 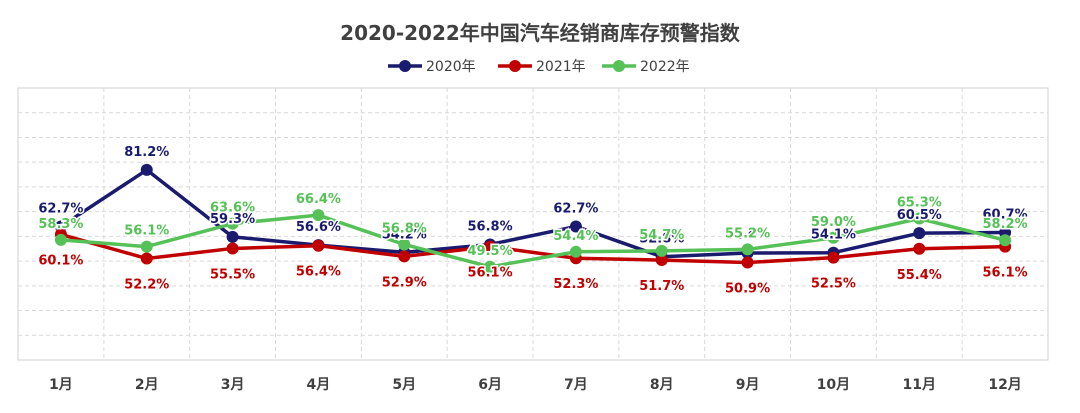 I want to click on data-label: 60.5%, so click(x=919, y=215).